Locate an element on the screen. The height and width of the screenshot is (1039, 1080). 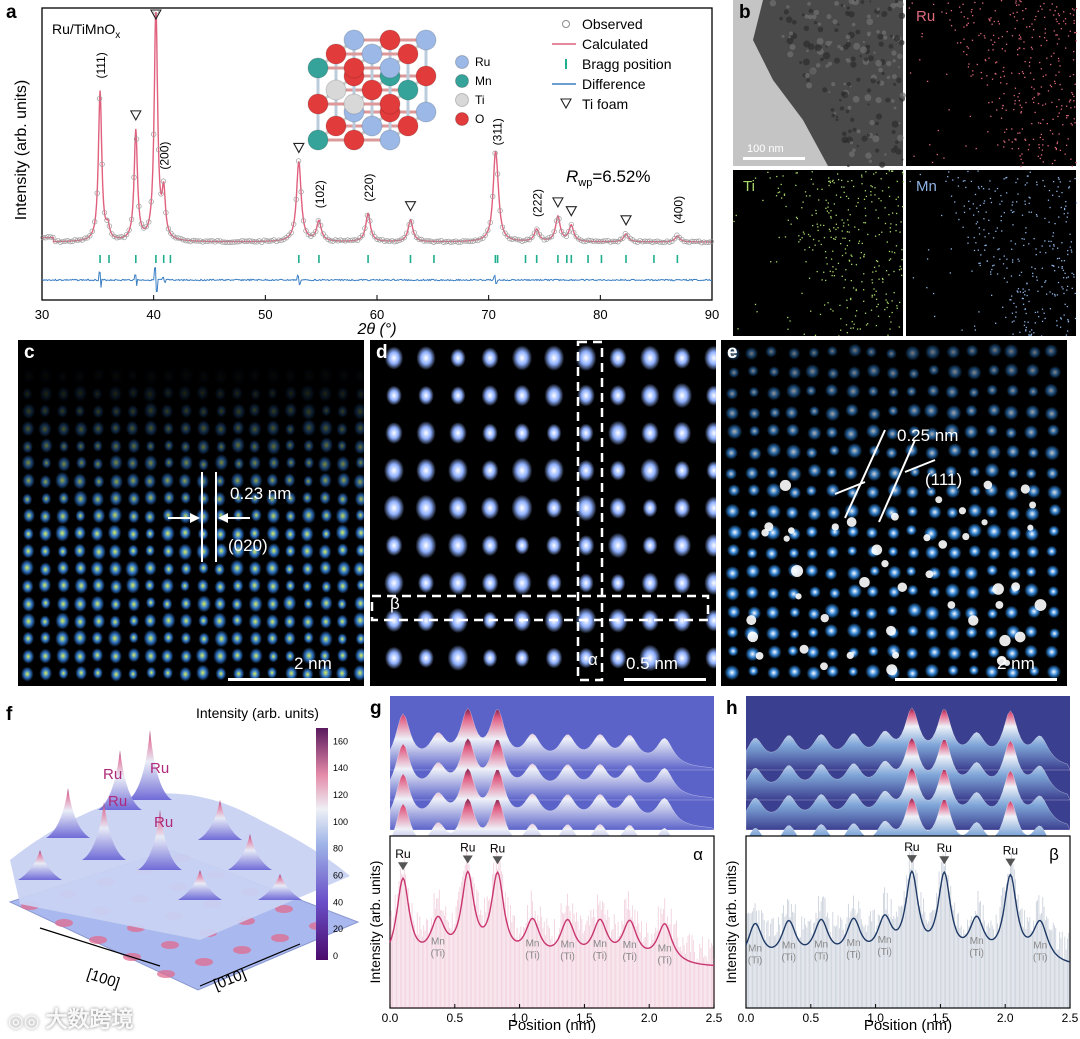
profile-frame is located at coordinates (552, 922).